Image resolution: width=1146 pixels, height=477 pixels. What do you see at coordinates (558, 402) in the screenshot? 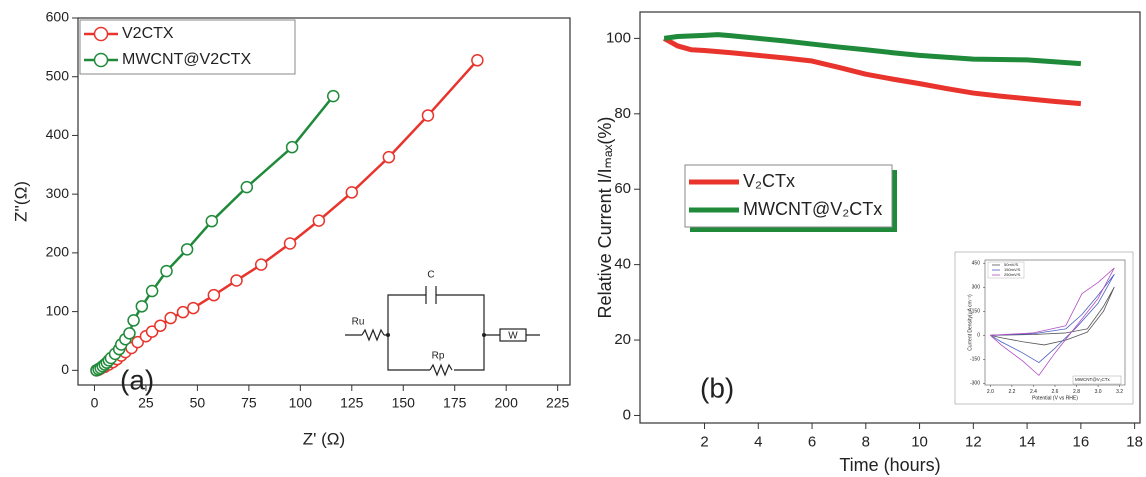
I see `x-tick-label: 225` at bounding box center [558, 402].